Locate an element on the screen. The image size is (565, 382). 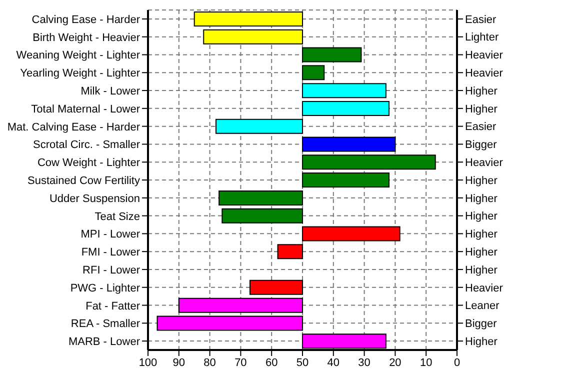
y-tick-label: PWG - Lighter is located at coordinates (105, 288).